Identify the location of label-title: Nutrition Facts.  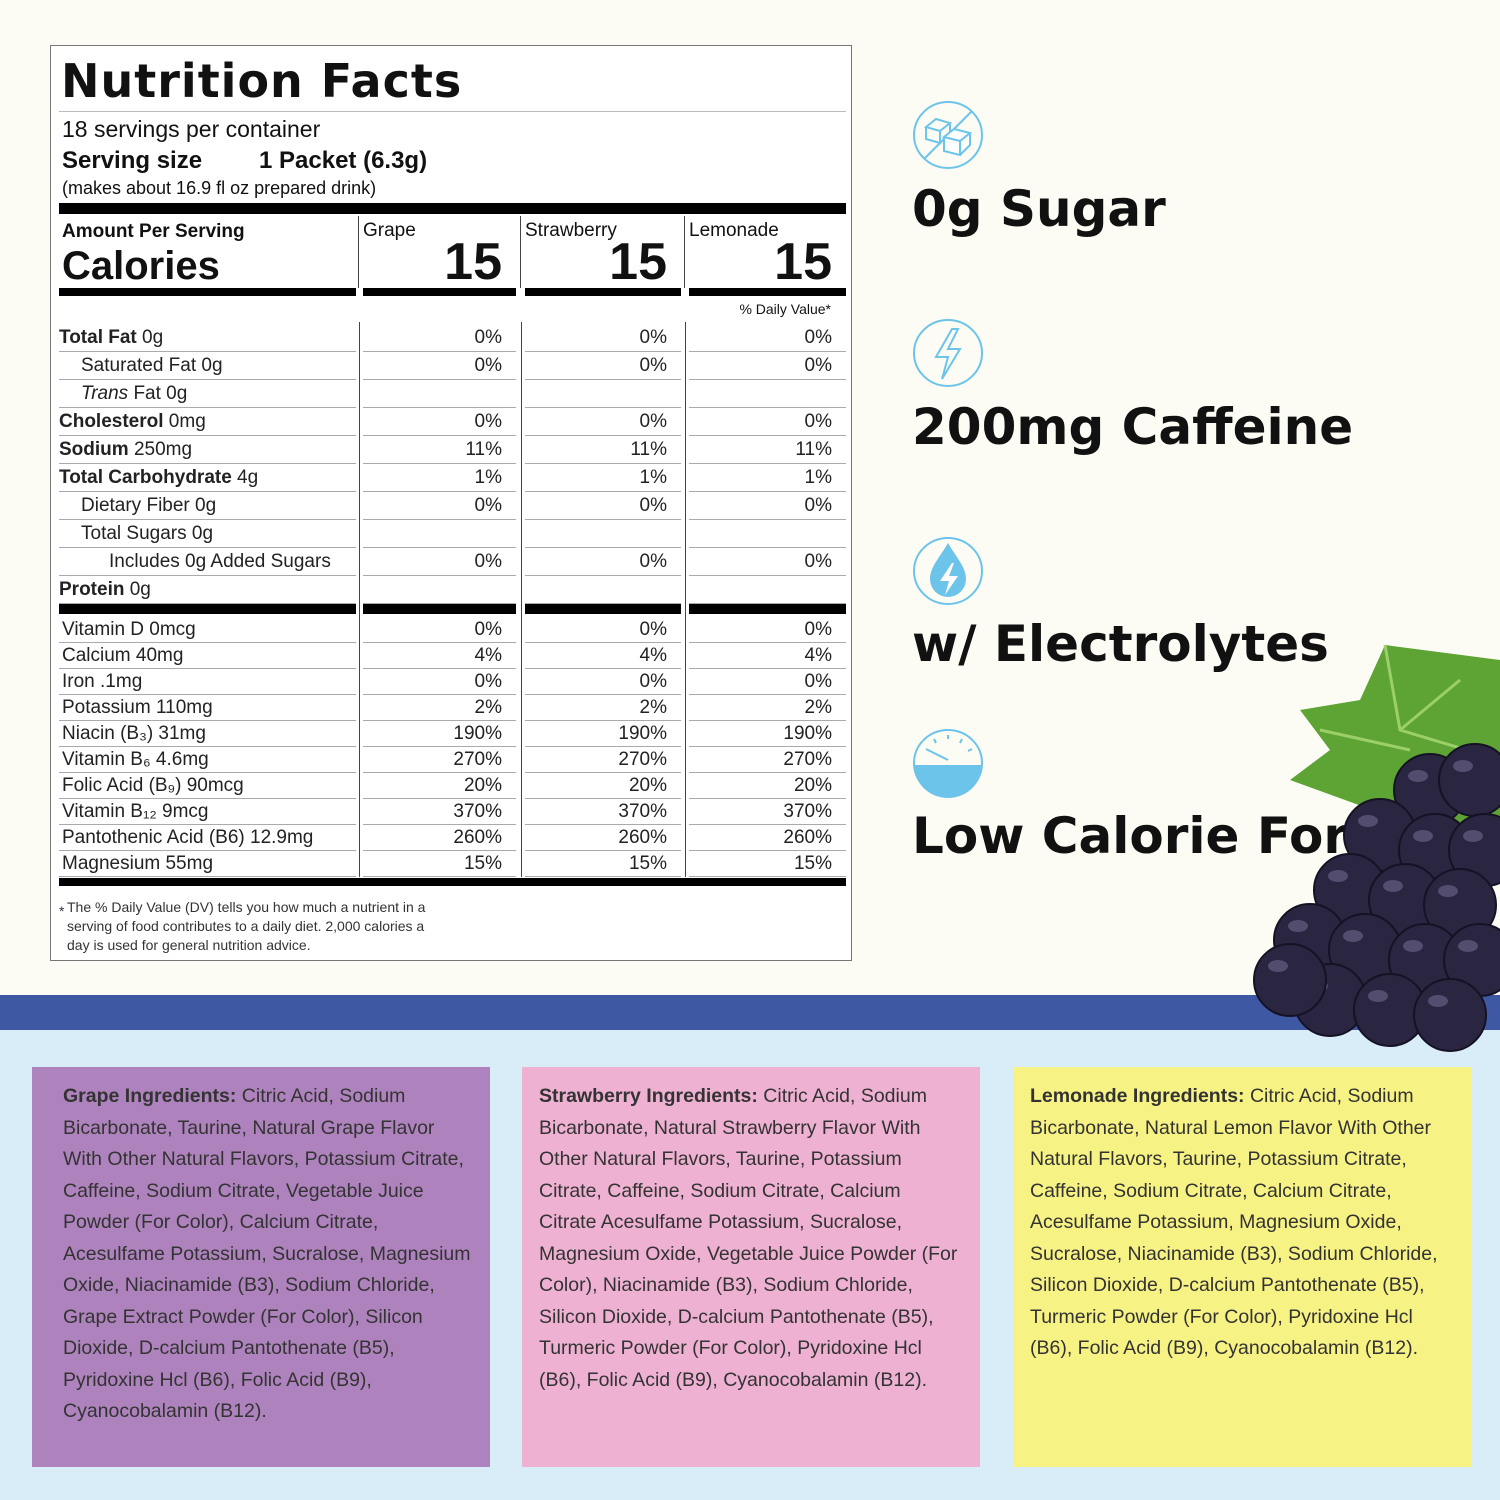
(262, 81).